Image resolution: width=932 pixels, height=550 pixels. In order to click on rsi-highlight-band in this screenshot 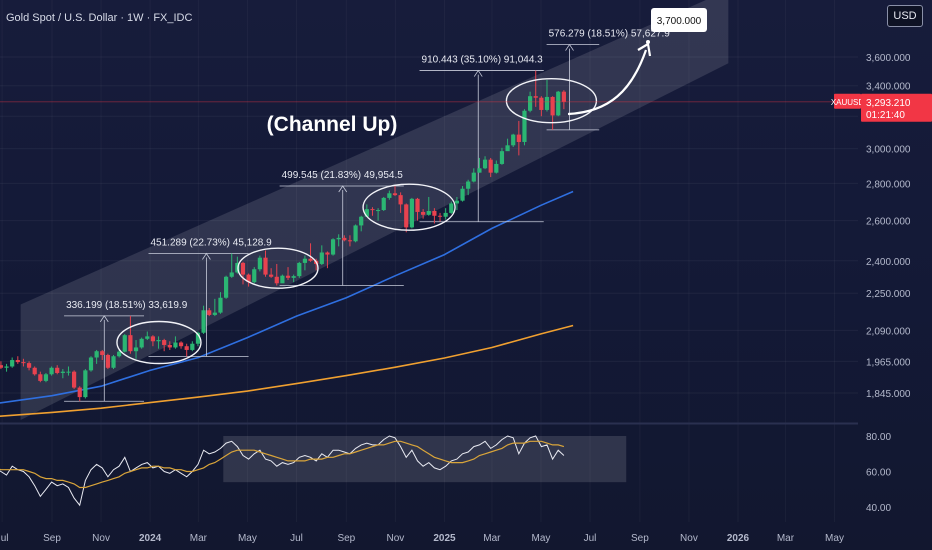, I will do `click(425, 459)`.